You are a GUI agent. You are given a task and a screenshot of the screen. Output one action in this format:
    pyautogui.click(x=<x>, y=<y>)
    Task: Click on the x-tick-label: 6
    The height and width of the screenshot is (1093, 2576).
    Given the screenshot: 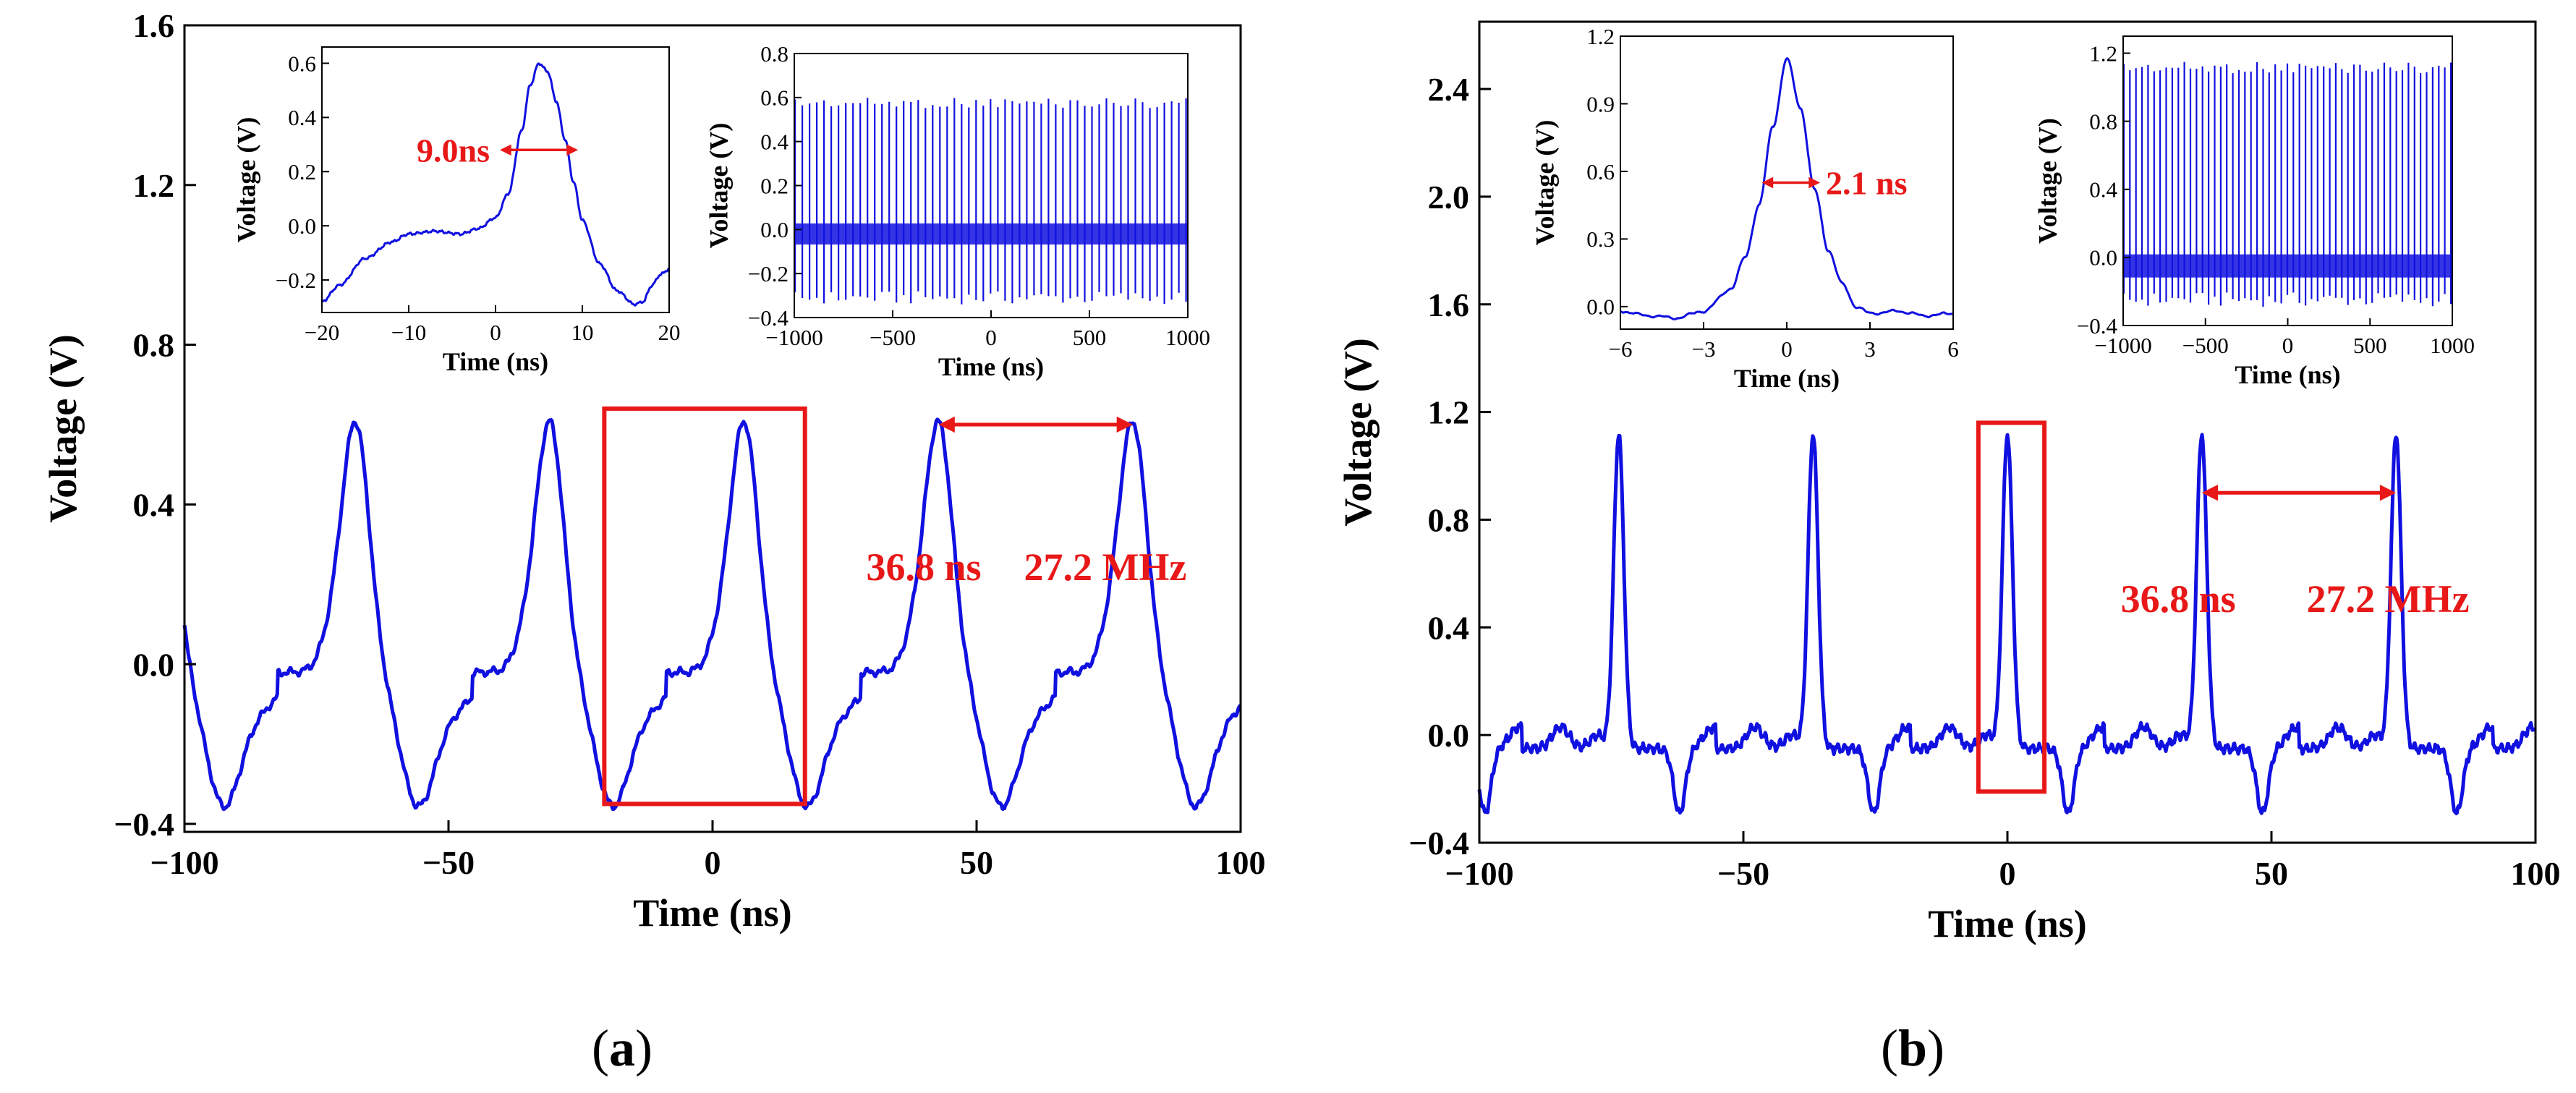 What is the action you would take?
    pyautogui.click(x=1953, y=349)
    